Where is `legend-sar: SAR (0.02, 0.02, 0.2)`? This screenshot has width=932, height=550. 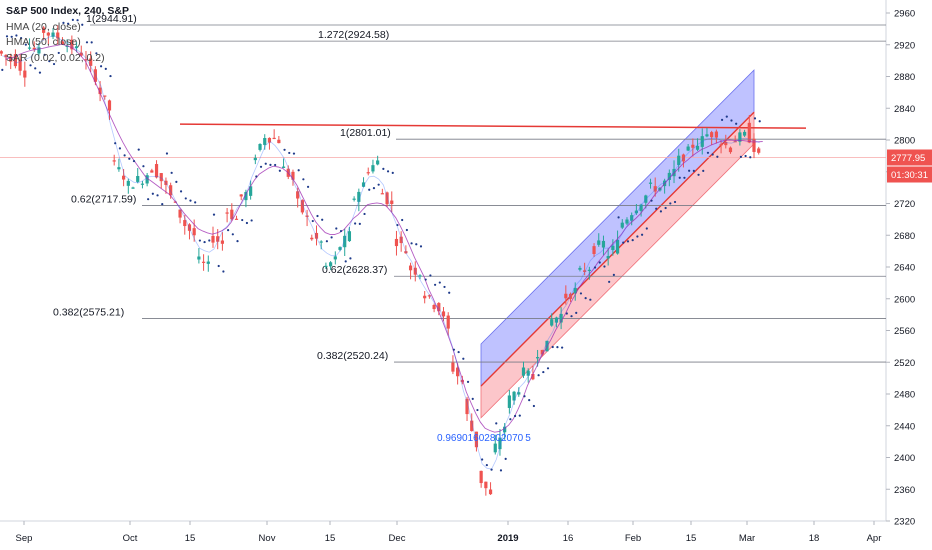 legend-sar: SAR (0.02, 0.02, 0.2) is located at coordinates (55, 57).